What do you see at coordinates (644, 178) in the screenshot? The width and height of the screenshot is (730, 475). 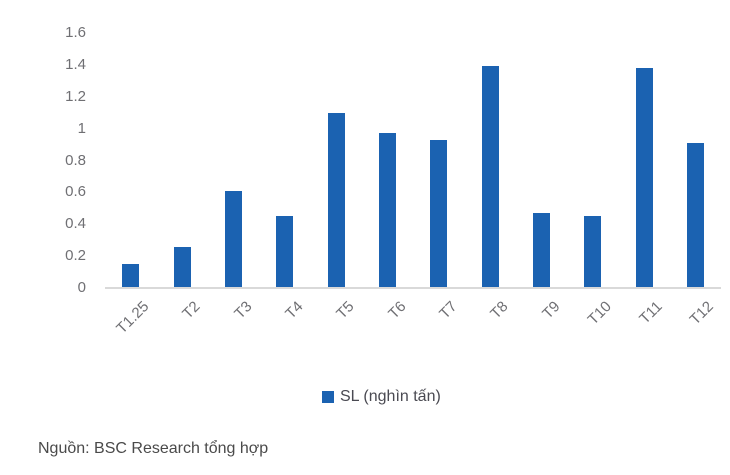 I see `bar-T11` at bounding box center [644, 178].